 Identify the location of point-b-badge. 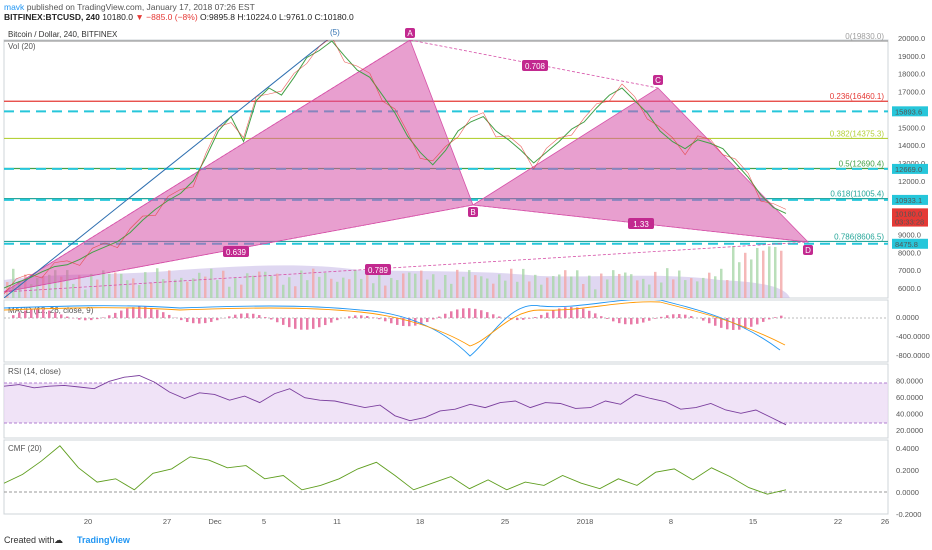
(473, 212).